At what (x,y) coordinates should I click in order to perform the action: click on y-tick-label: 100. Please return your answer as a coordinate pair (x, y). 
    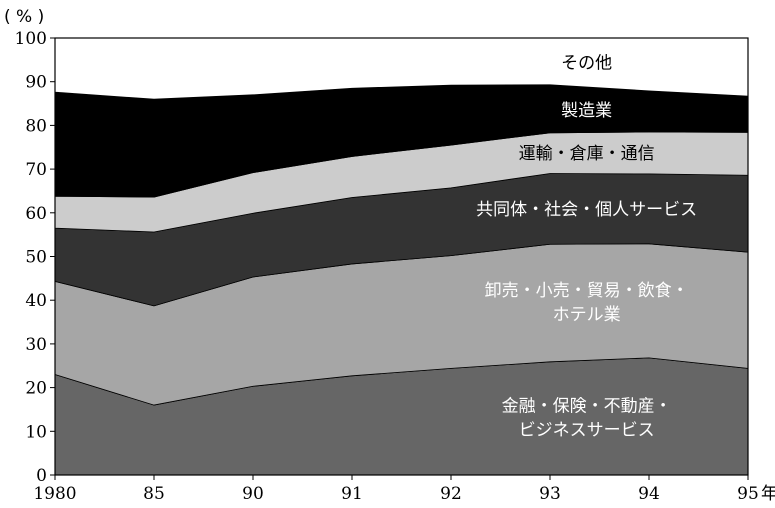
    Looking at the image, I should click on (31, 39).